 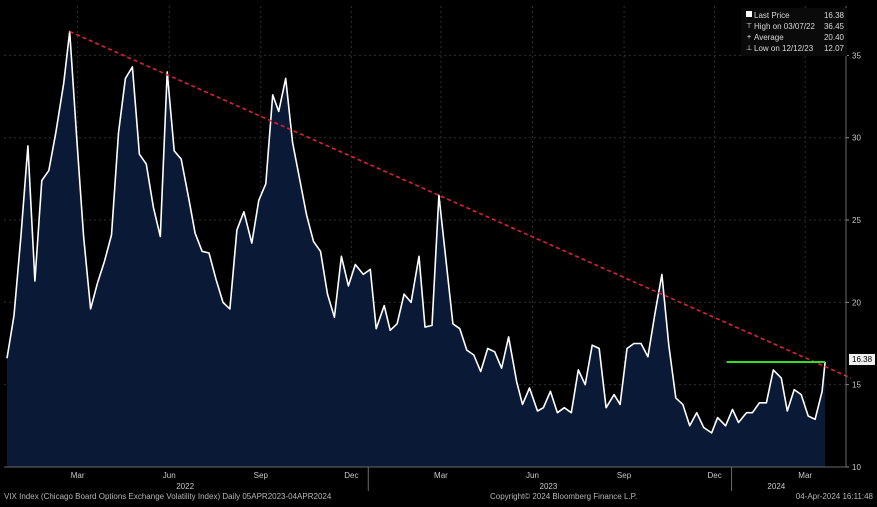 I want to click on legend-label: High on 03/07/22, so click(x=784, y=26).